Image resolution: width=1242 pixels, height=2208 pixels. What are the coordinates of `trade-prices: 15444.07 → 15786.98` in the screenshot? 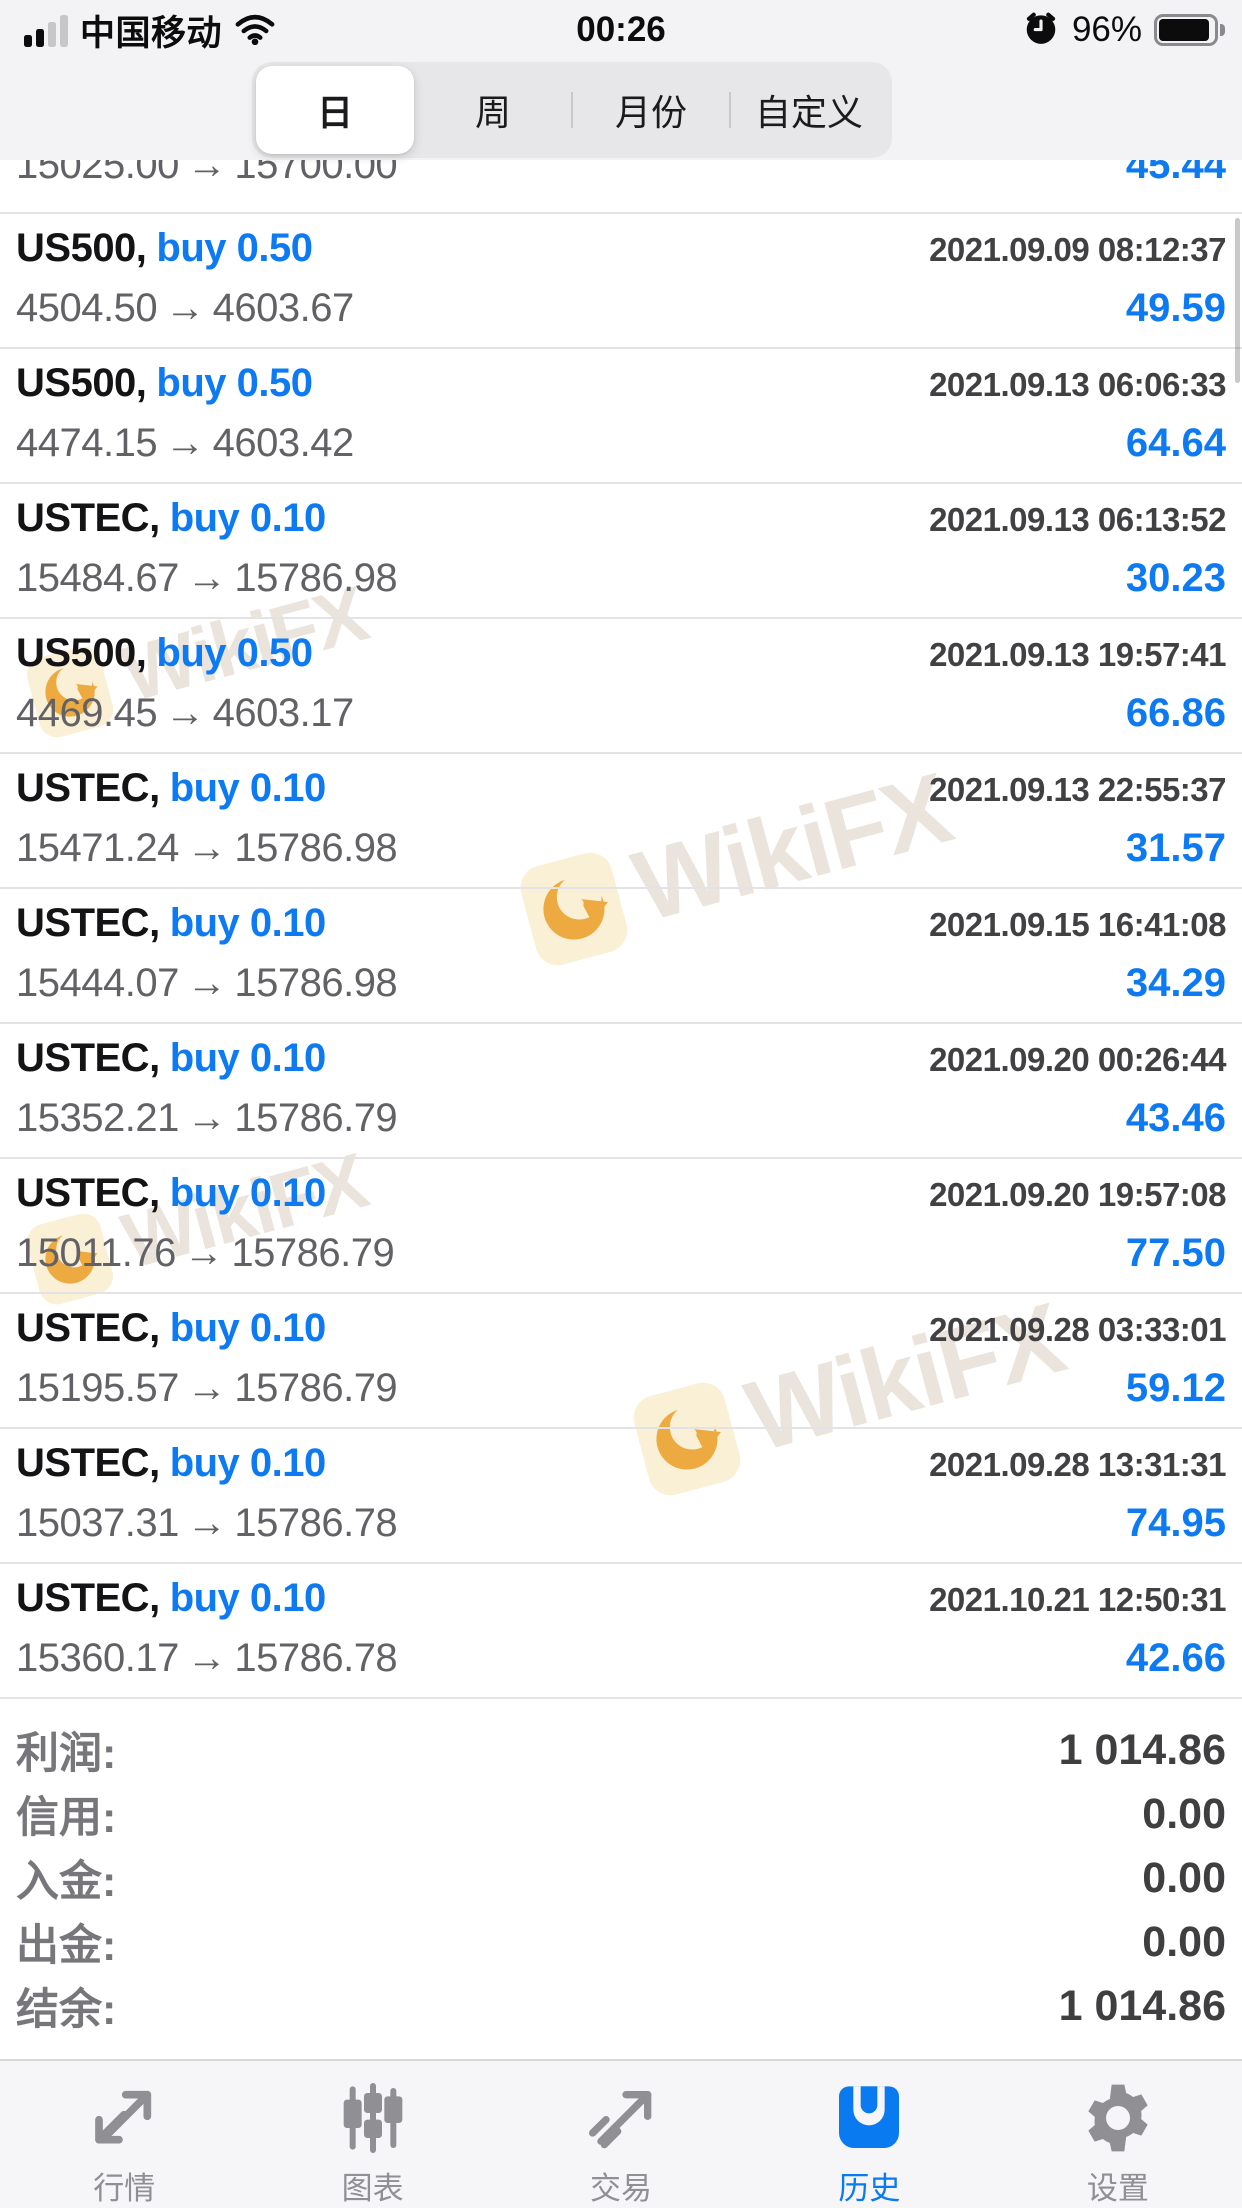 It's located at (207, 983).